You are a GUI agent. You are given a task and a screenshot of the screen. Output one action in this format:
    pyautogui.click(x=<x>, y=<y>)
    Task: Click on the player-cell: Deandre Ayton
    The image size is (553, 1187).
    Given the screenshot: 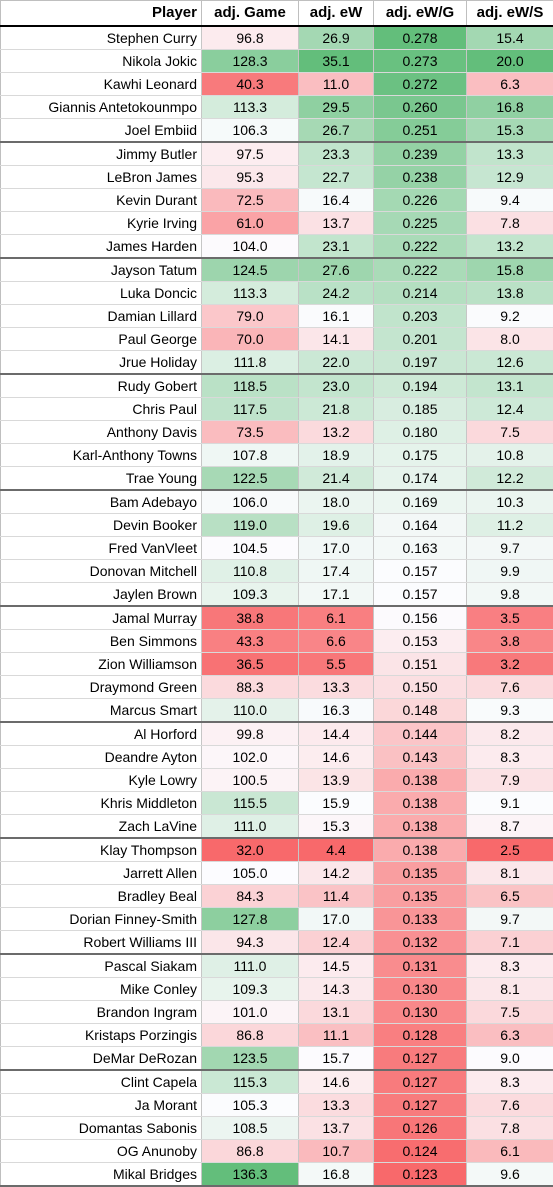 What is the action you would take?
    pyautogui.click(x=101, y=757)
    